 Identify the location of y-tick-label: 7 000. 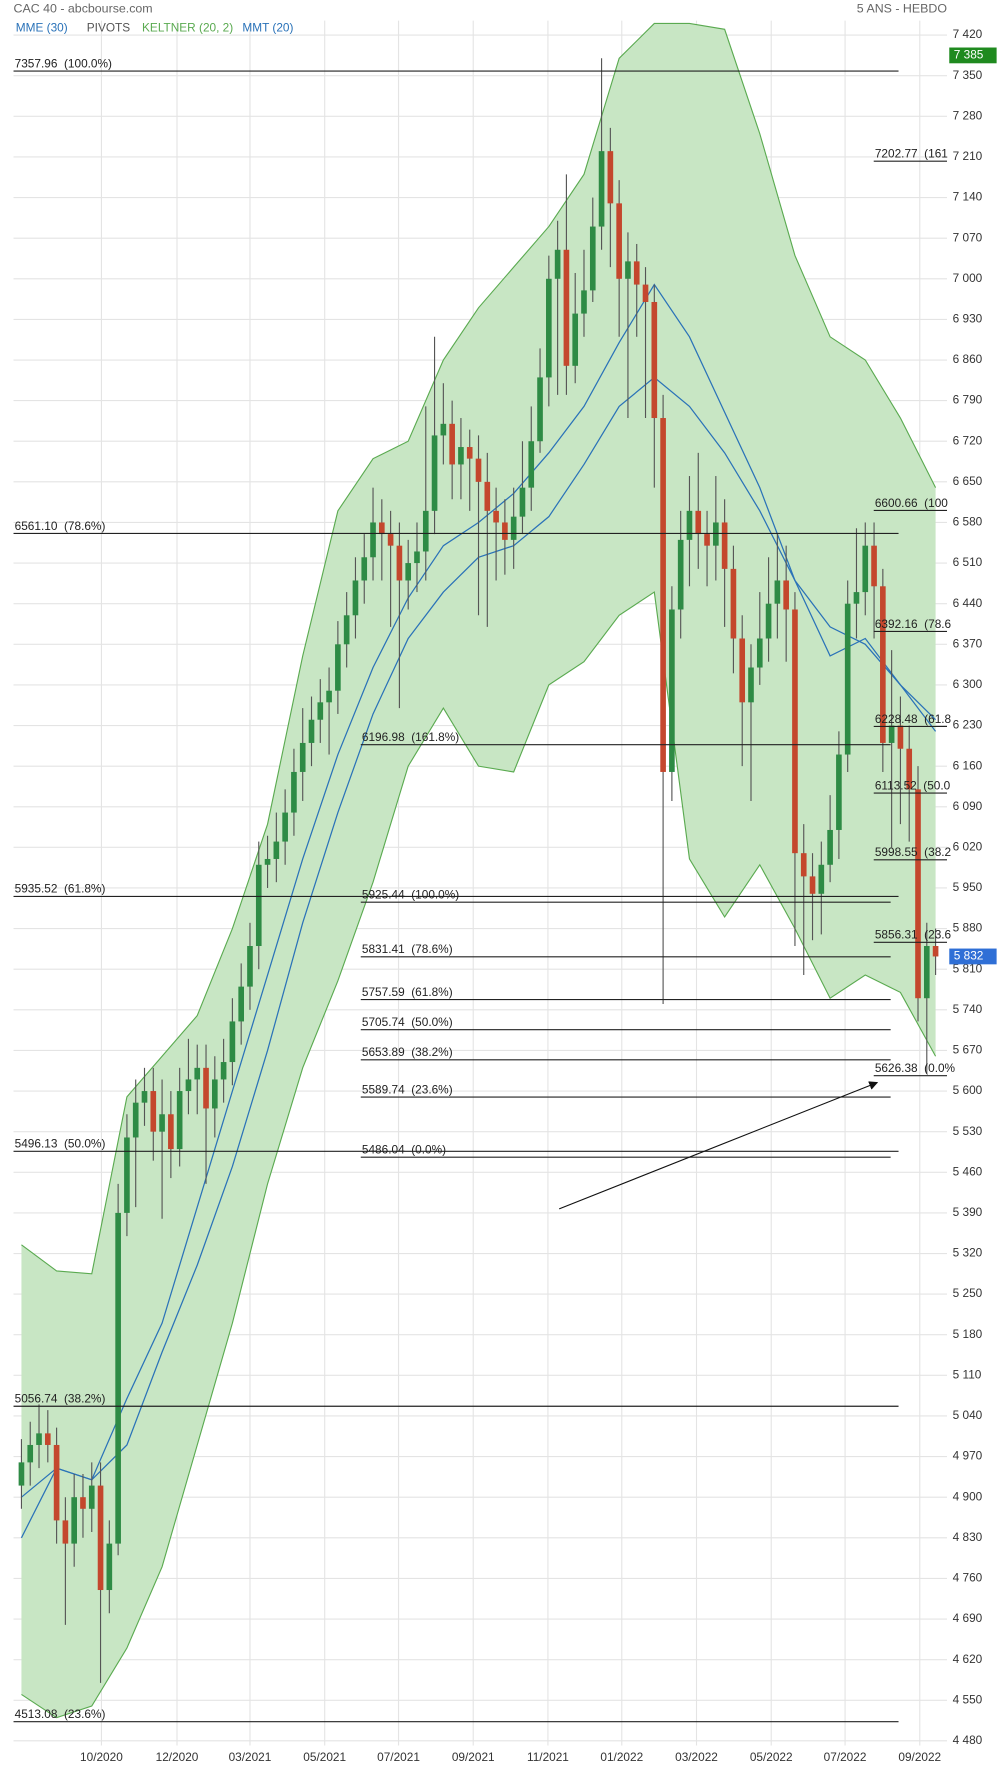
(968, 278).